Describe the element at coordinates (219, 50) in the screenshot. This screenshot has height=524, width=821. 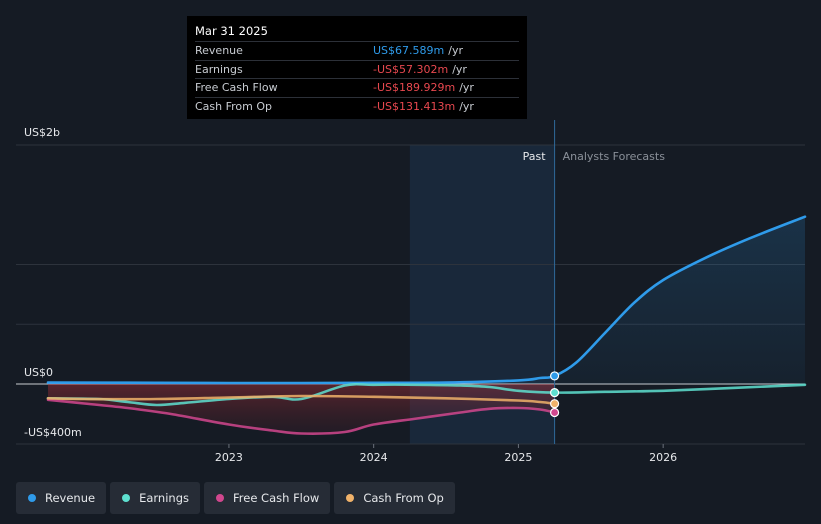
I see `tooltip-row-label: Revenue` at that location.